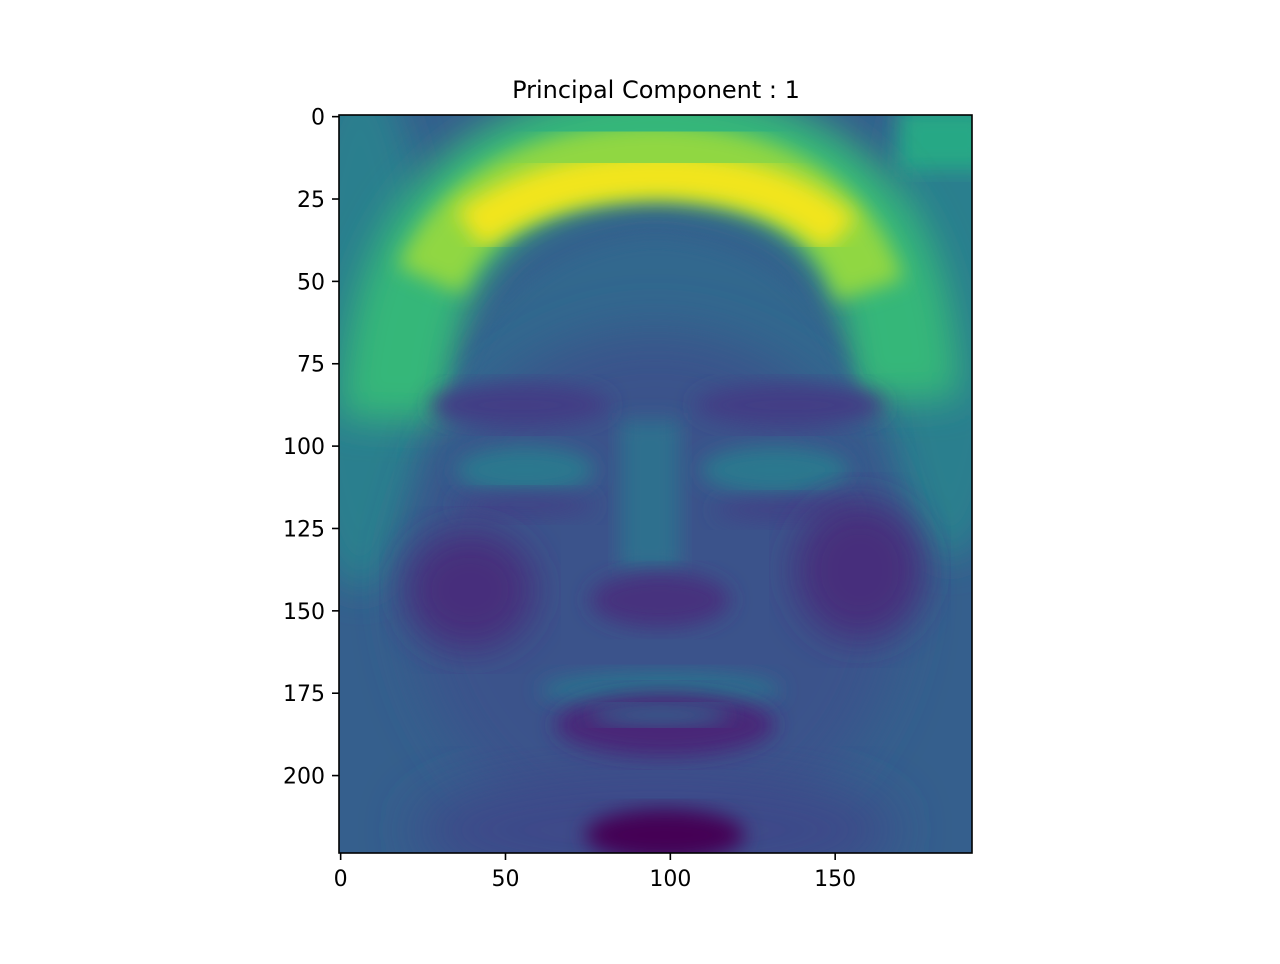  Describe the element at coordinates (860, 570) in the screenshot. I see `heatmap-cheek-right` at that location.